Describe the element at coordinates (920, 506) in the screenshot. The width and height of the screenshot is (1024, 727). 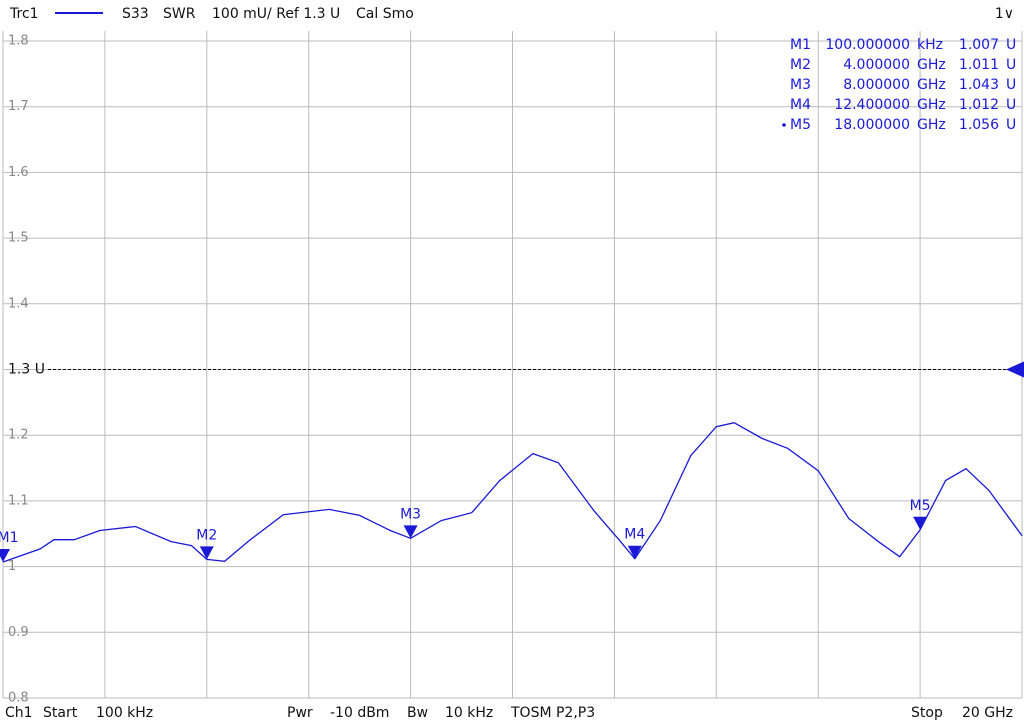
I see `marker-label: M5` at that location.